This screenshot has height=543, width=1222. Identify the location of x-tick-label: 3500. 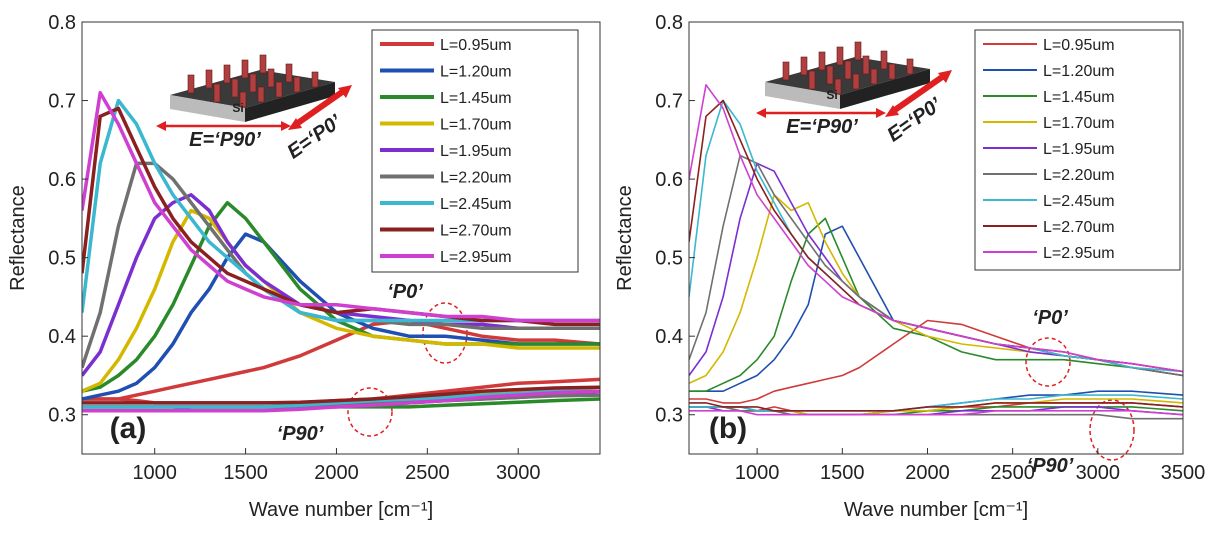
(1183, 473).